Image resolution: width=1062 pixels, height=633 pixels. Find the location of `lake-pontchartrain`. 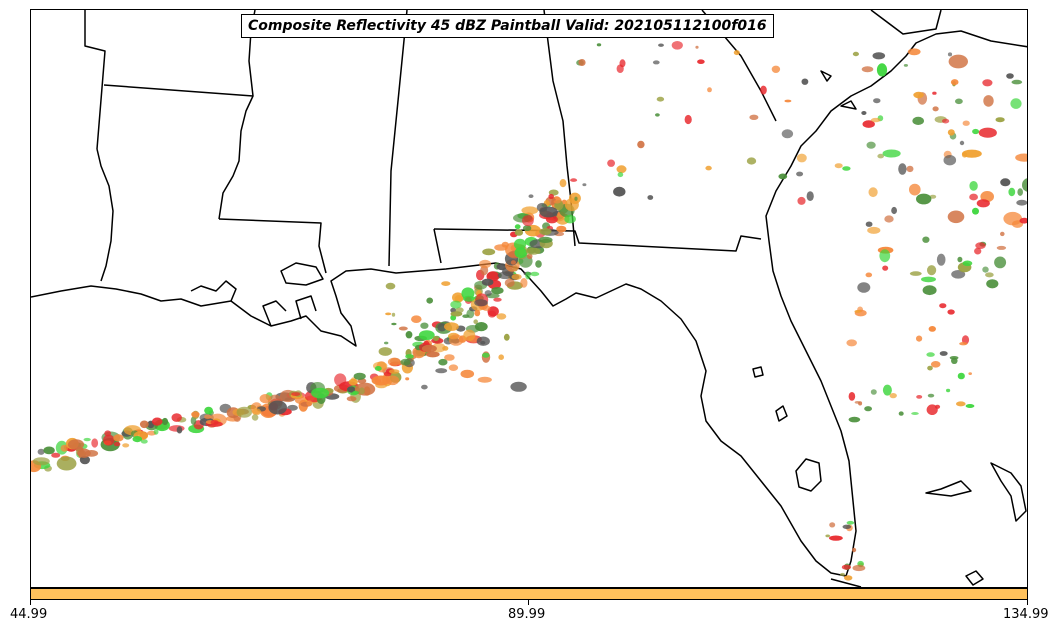

lake-pontchartrain is located at coordinates (302, 274).